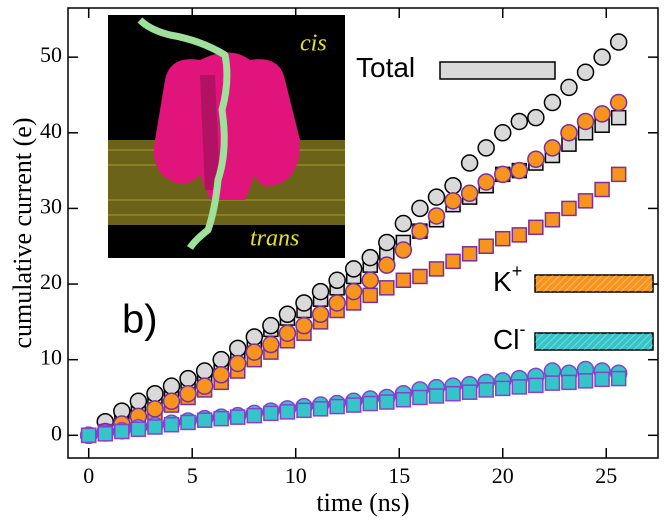 This screenshot has width=665, height=522. What do you see at coordinates (522, 329) in the screenshot?
I see `legend-label-sup: -` at bounding box center [522, 329].